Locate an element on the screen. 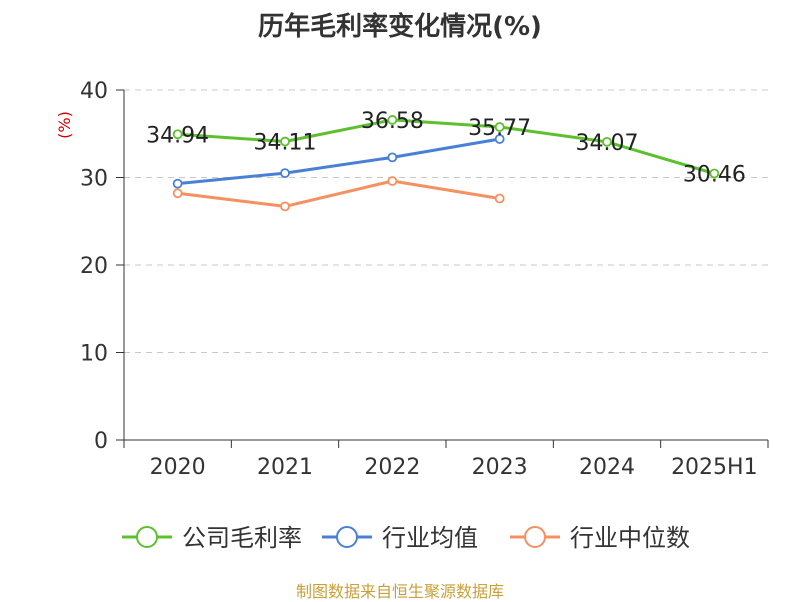 The image size is (800, 602). data-label: 34.94 is located at coordinates (177, 135).